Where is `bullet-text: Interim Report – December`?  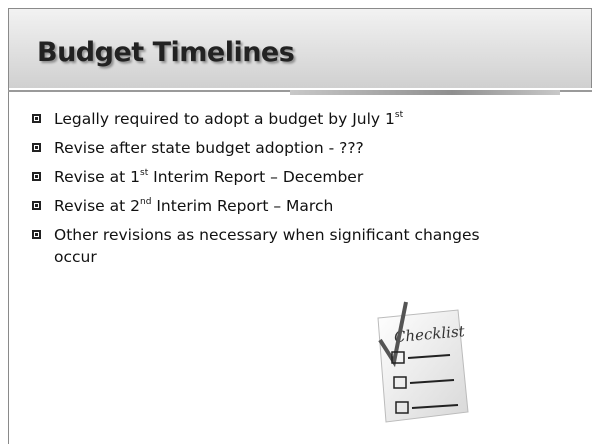 bullet-text: Interim Report – December is located at coordinates (256, 177).